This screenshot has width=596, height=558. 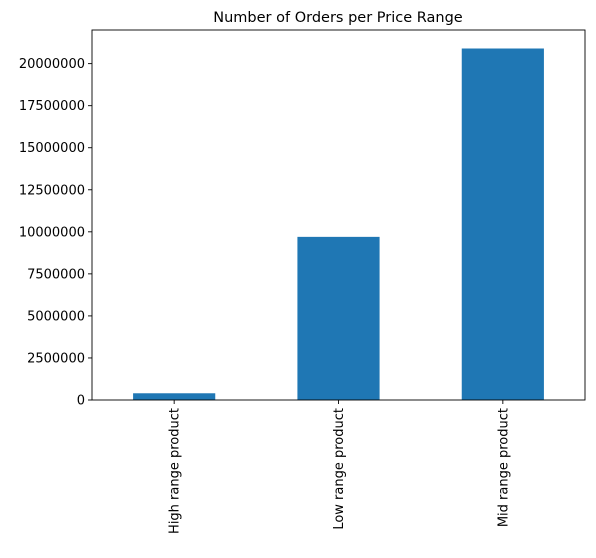 I want to click on x-tick-label-0: High range product, so click(x=175, y=471).